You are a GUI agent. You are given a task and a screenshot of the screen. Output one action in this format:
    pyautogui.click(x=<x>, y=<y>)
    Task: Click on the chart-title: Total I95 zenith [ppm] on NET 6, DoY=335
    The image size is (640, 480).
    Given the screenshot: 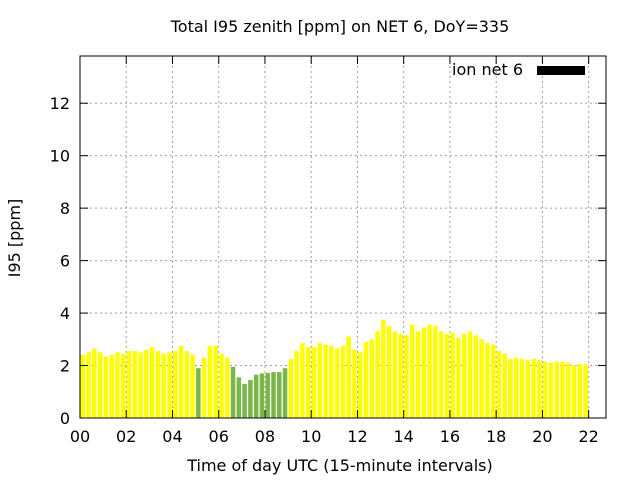 What is the action you would take?
    pyautogui.click(x=340, y=26)
    